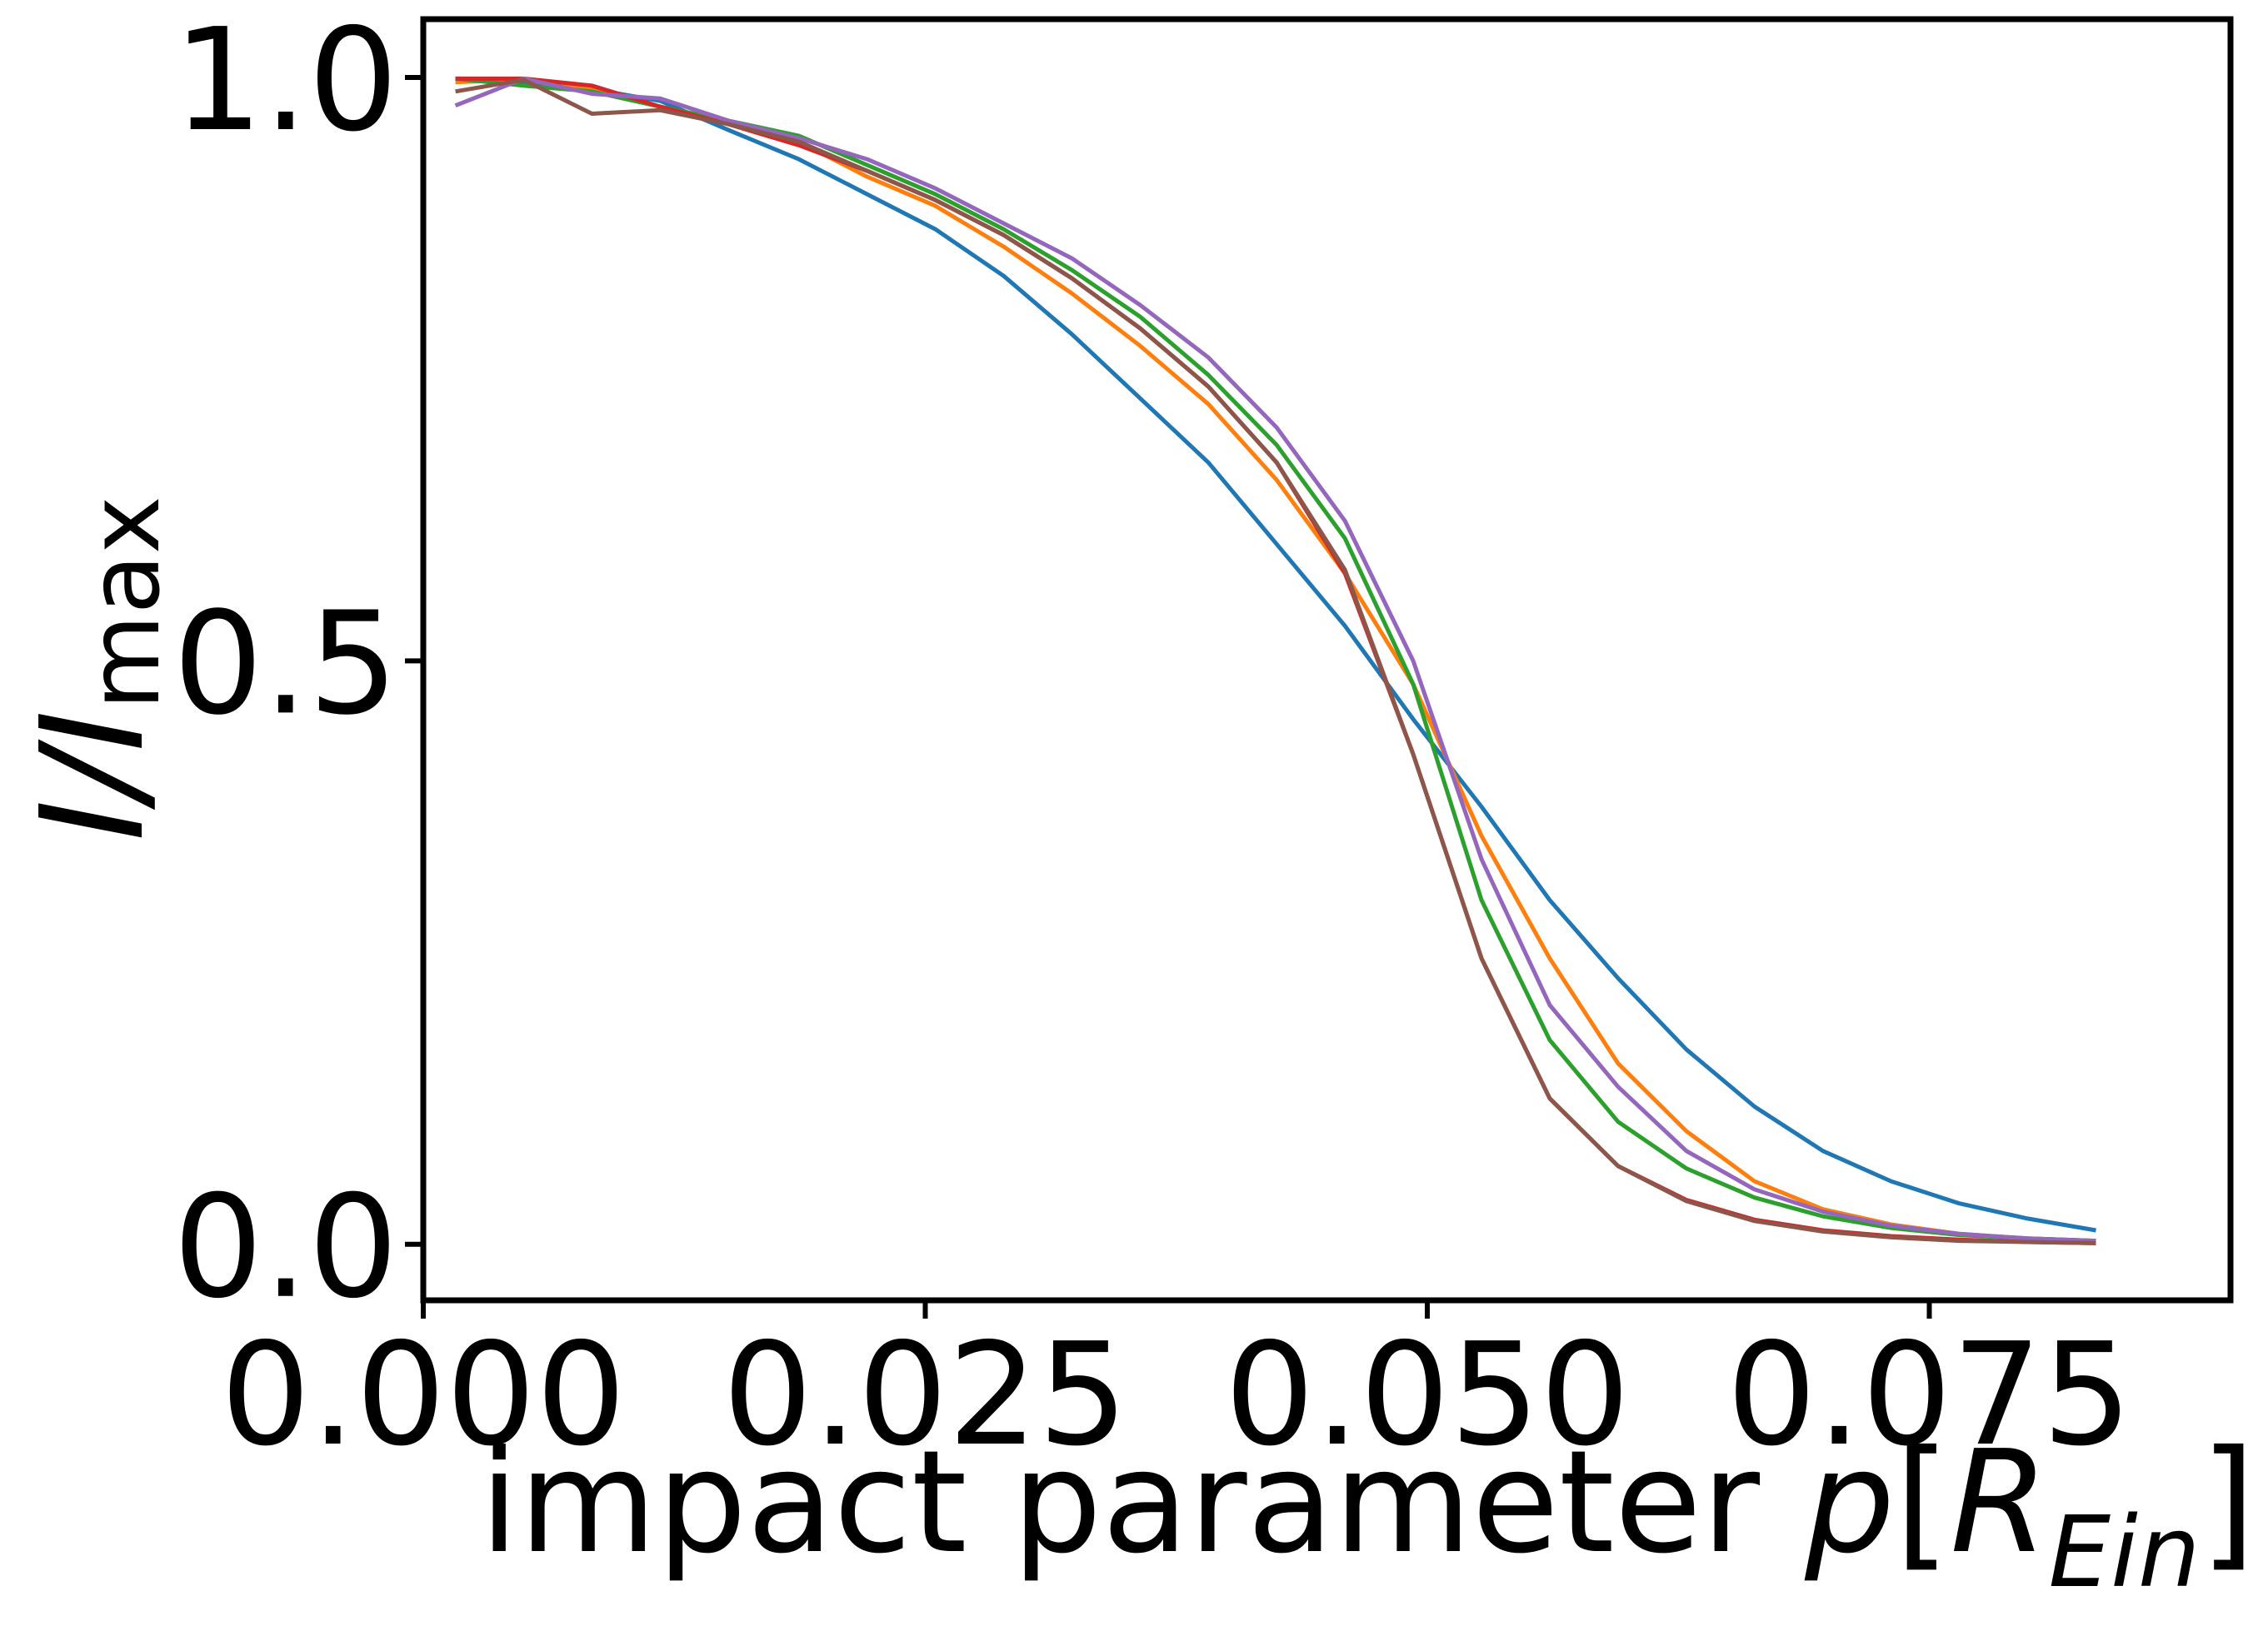  What do you see at coordinates (285, 1247) in the screenshot?
I see `y-tick-label: 0.0` at bounding box center [285, 1247].